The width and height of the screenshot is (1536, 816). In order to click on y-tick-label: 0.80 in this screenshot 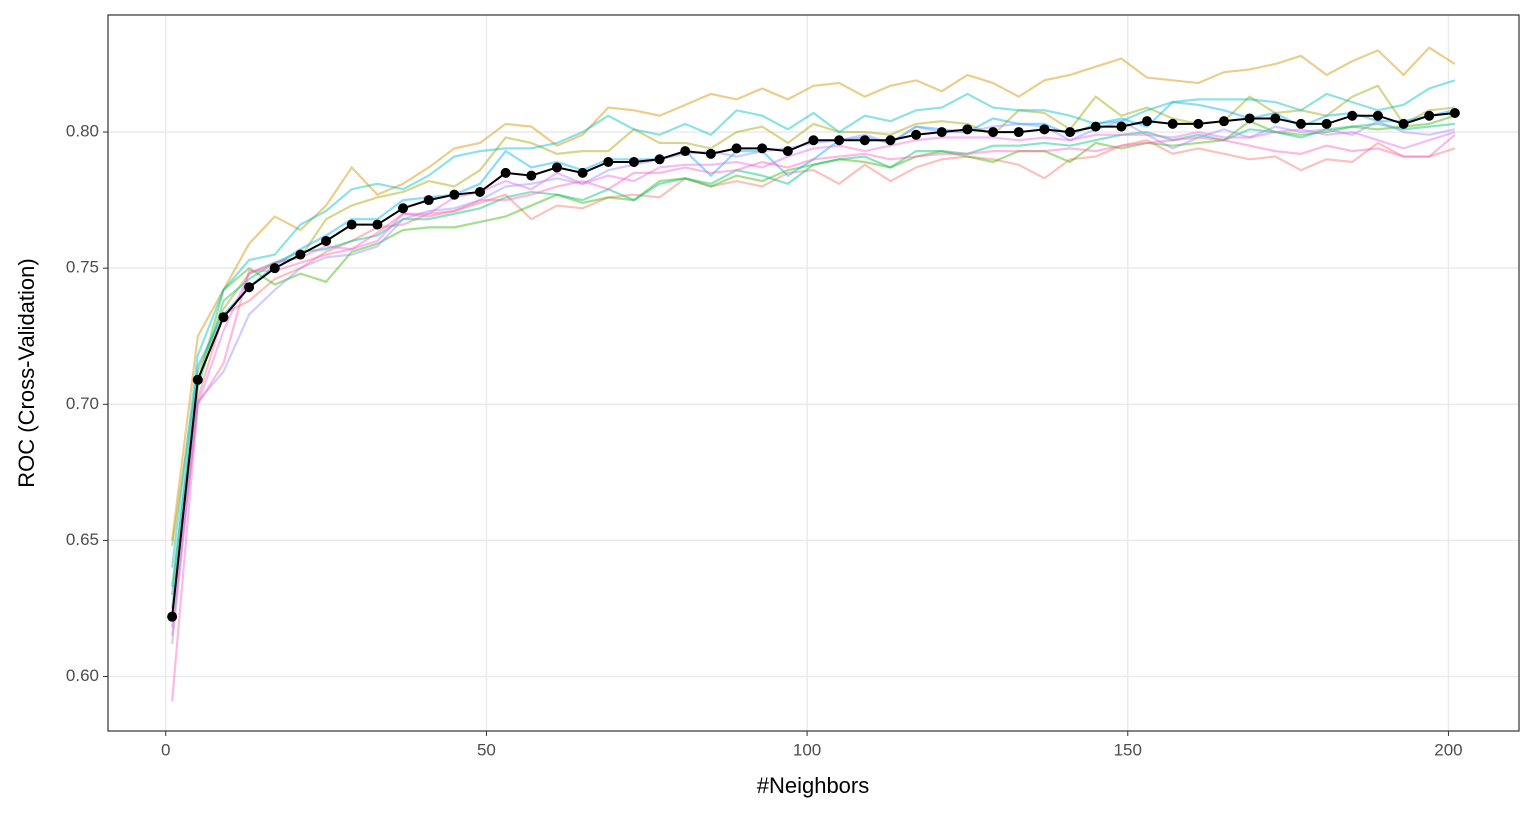, I will do `click(82, 131)`.